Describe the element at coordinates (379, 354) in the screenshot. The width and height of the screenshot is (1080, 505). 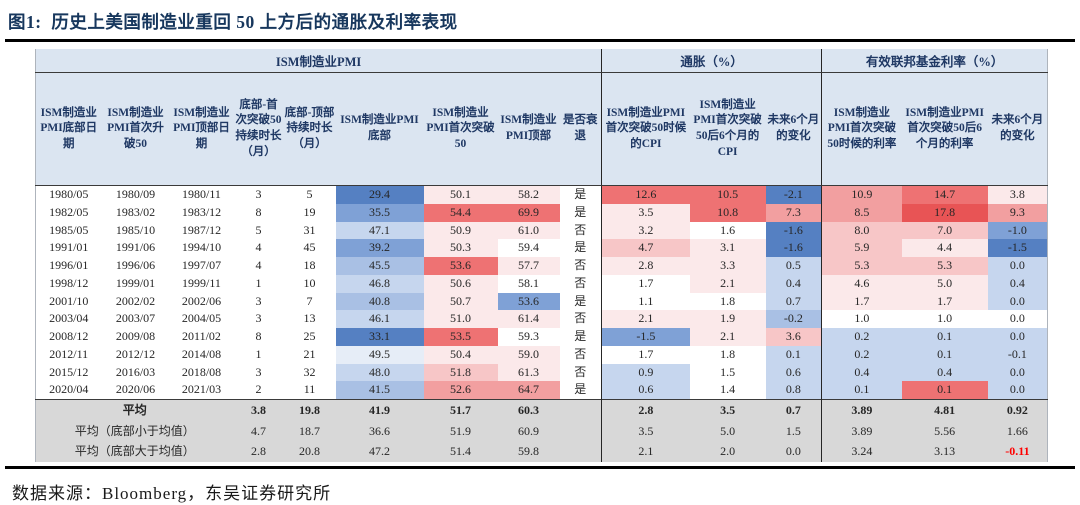
I see `table-cell: 49.5` at that location.